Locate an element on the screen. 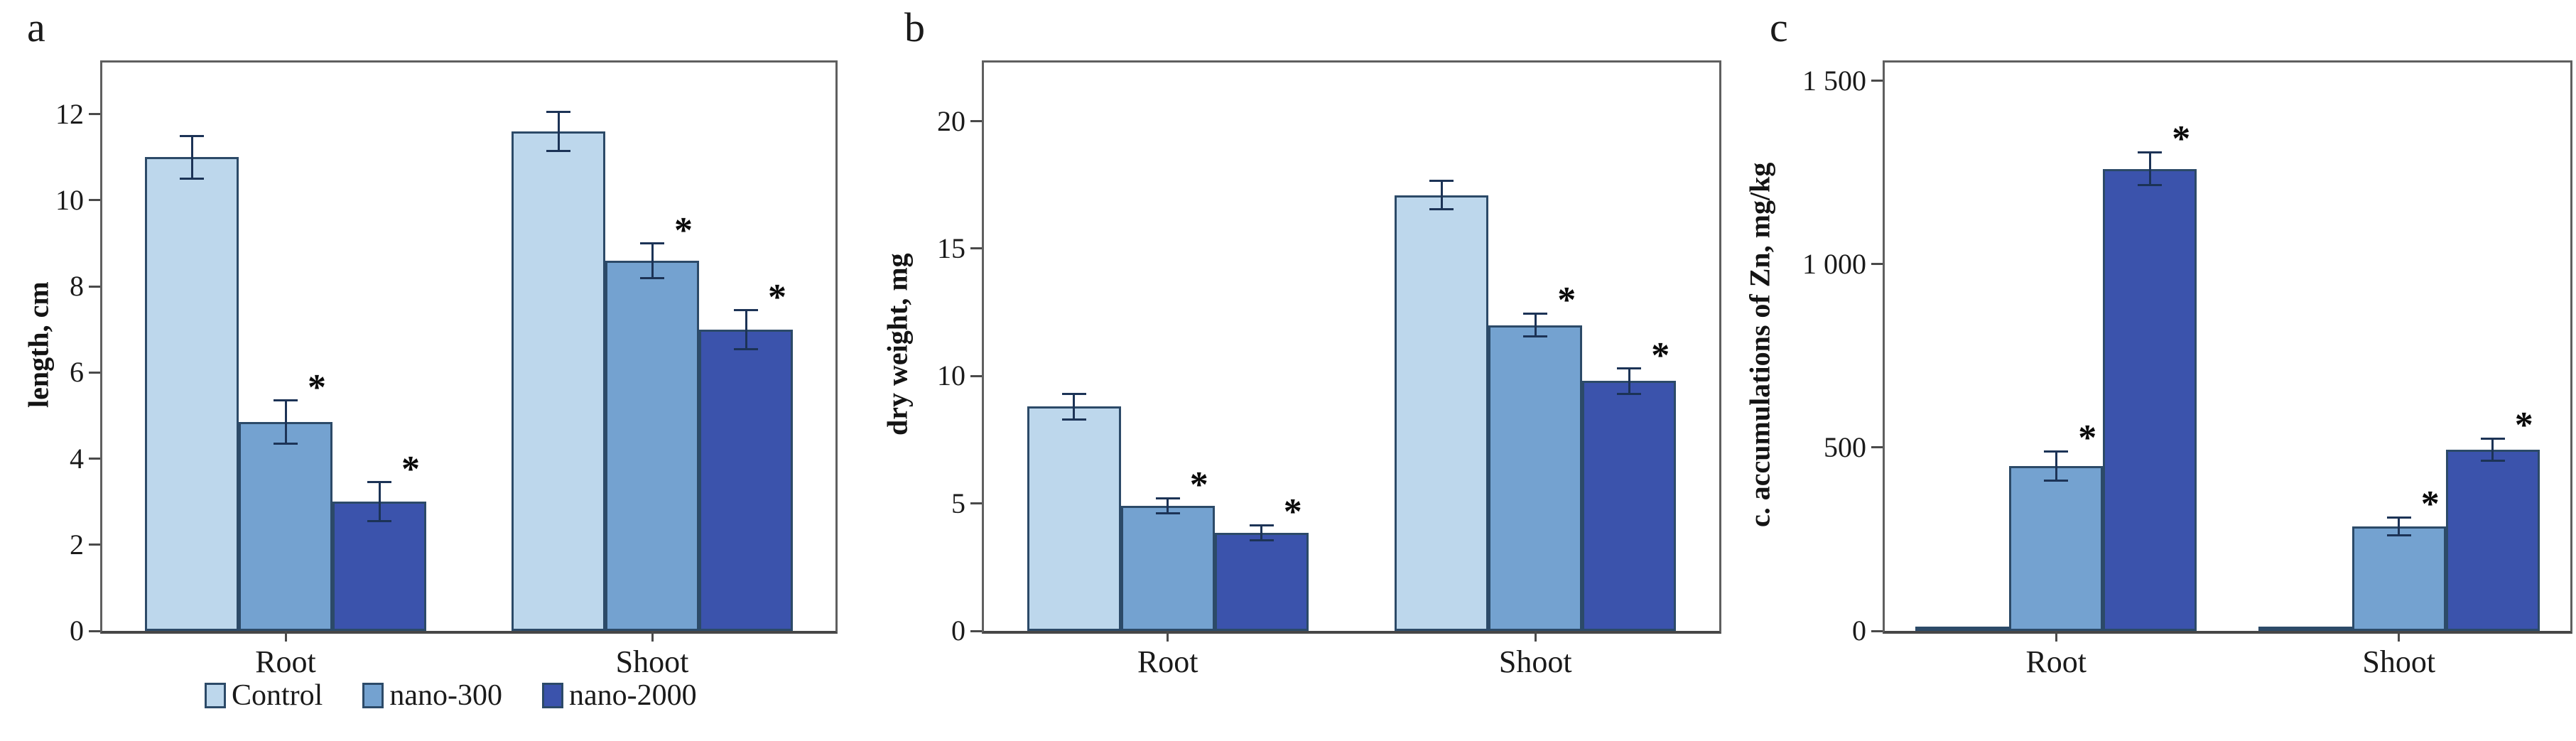 The width and height of the screenshot is (2576, 741). legend-item: Control is located at coordinates (264, 695).